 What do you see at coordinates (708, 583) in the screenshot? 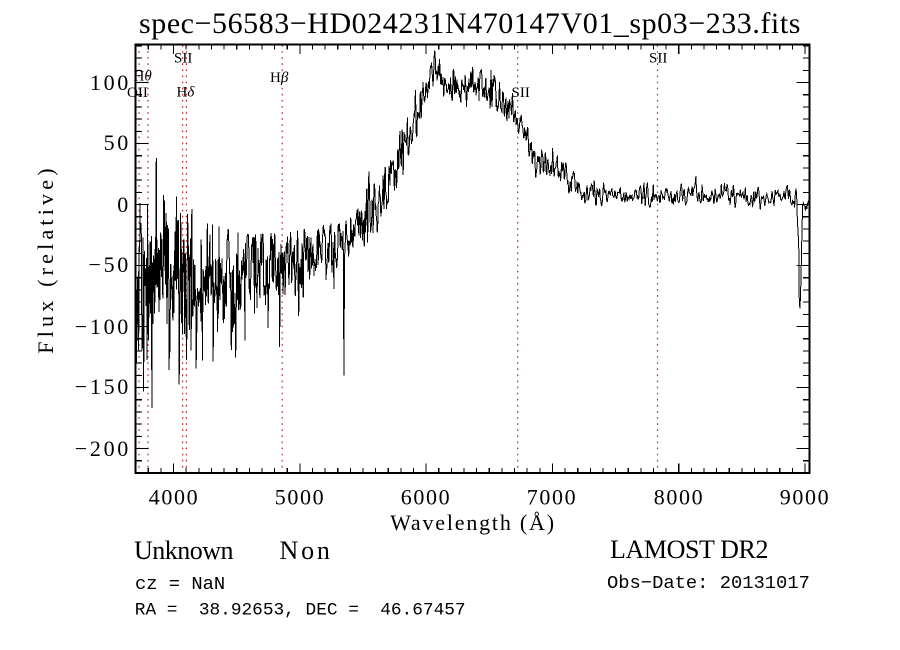
I see `svg-text: Obs−Date: 20131017` at bounding box center [708, 583].